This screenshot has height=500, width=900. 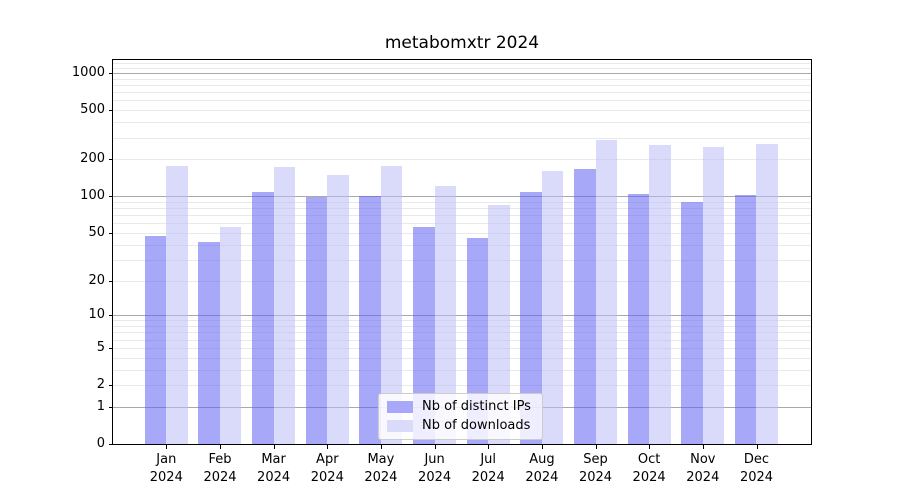 What do you see at coordinates (445, 315) in the screenshot?
I see `bar-nb-of-downloads-jun` at bounding box center [445, 315].